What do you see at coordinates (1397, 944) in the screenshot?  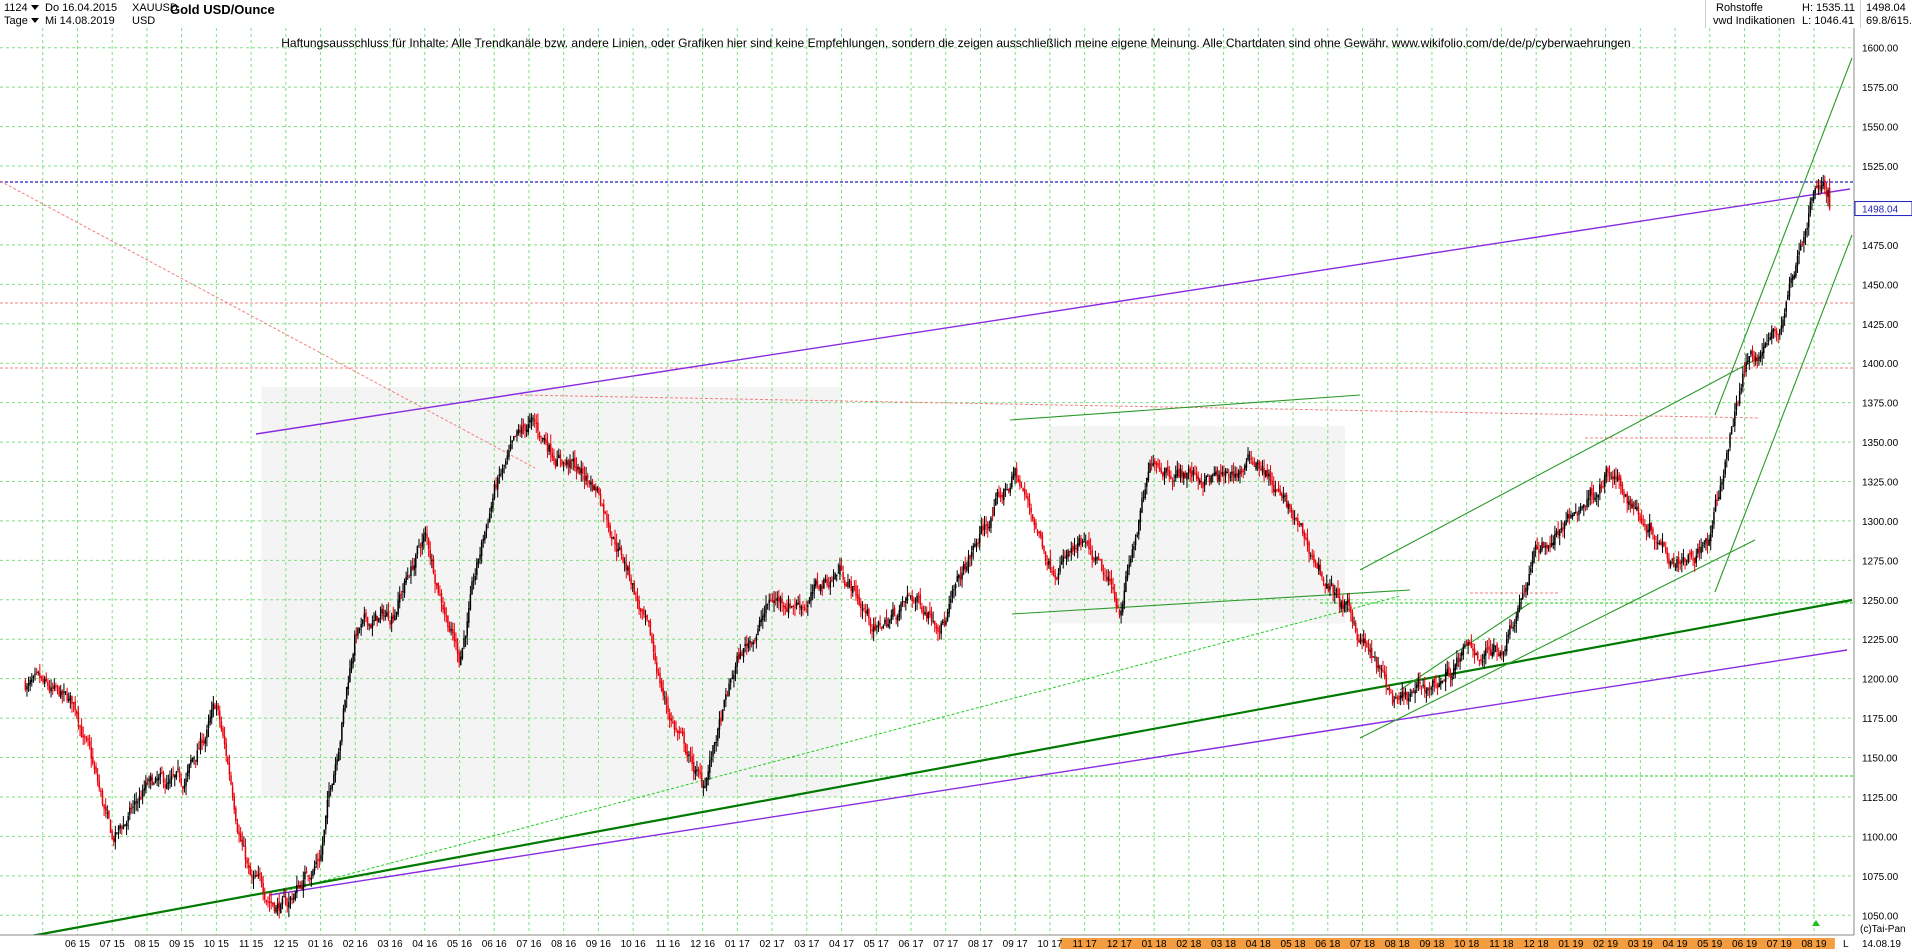 I see `x-tick-label: 08 18` at bounding box center [1397, 944].